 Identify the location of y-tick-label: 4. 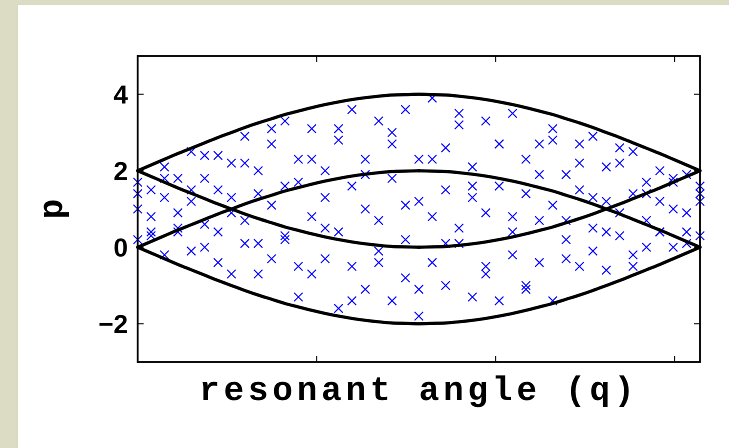
(121, 95).